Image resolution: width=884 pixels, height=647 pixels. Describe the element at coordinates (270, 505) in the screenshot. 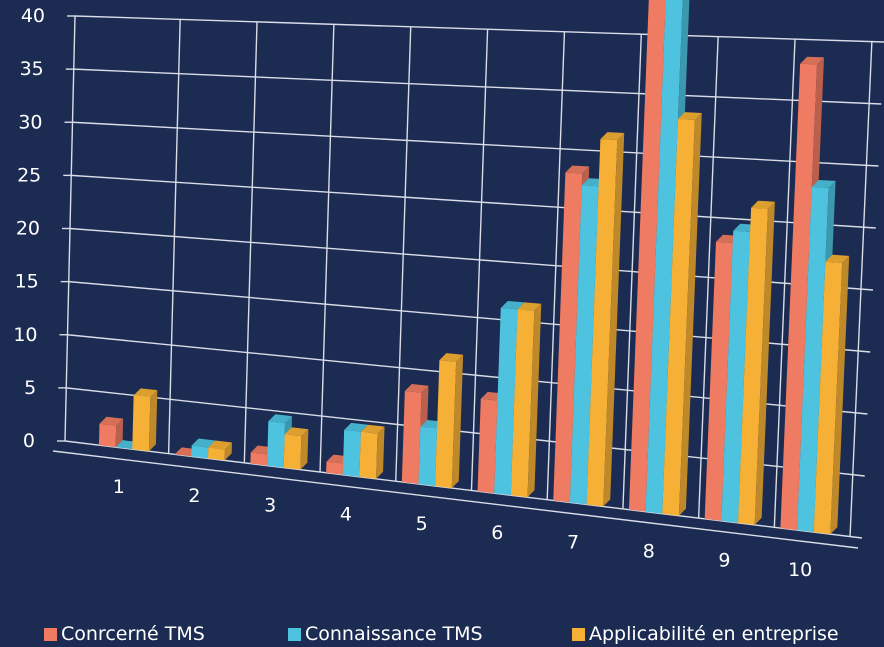

I see `x-tick-label: 3` at that location.